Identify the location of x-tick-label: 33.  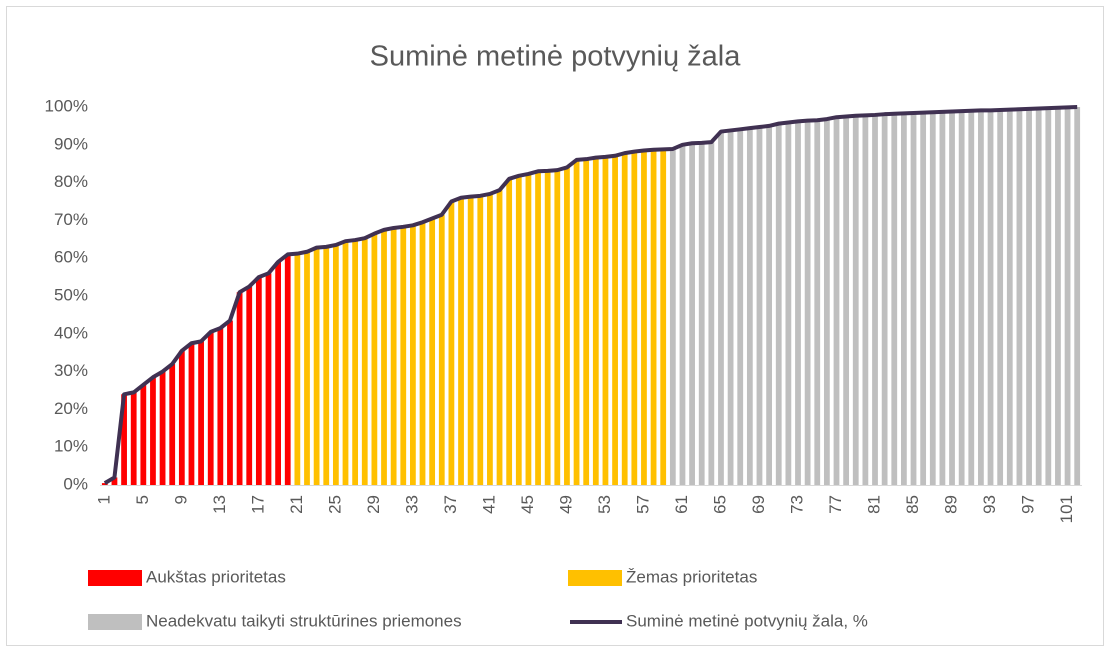
(411, 504).